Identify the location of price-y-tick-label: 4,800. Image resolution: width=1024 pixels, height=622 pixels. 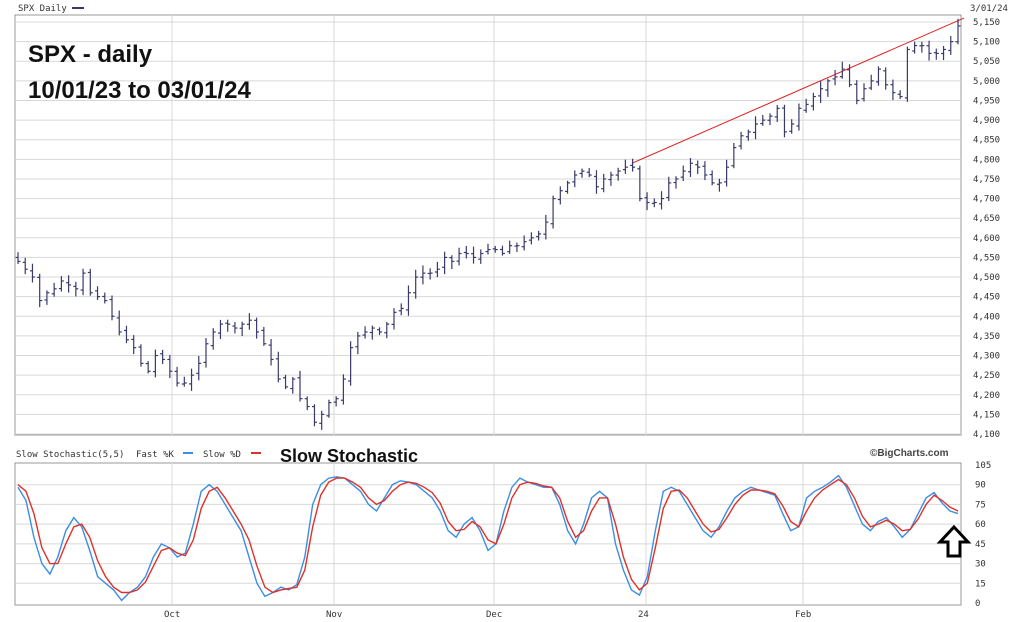
(986, 160).